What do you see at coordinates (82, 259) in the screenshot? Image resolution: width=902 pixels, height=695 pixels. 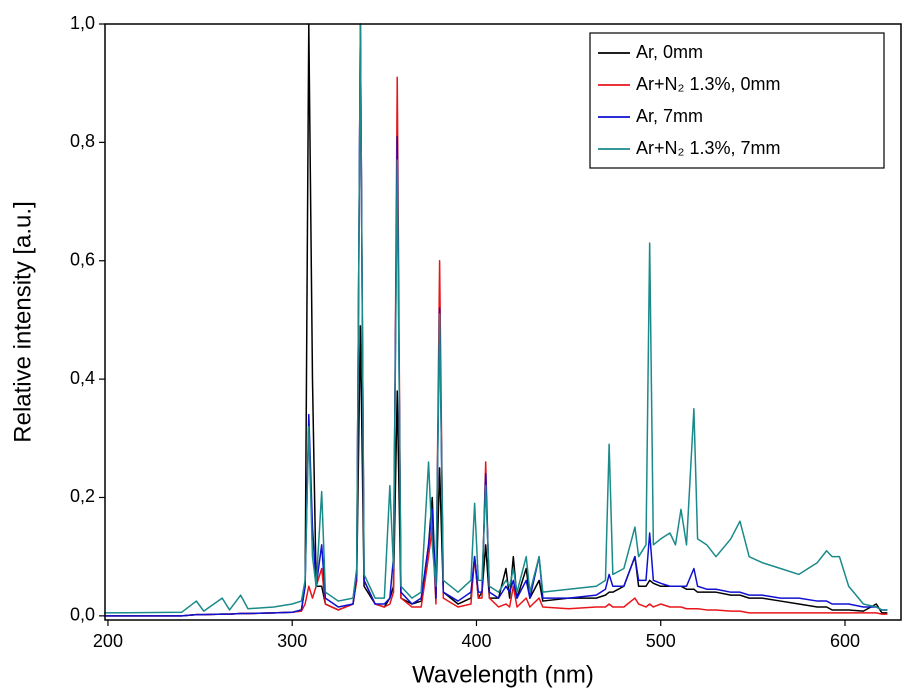 I see `y-tick-label: 0,6` at bounding box center [82, 259].